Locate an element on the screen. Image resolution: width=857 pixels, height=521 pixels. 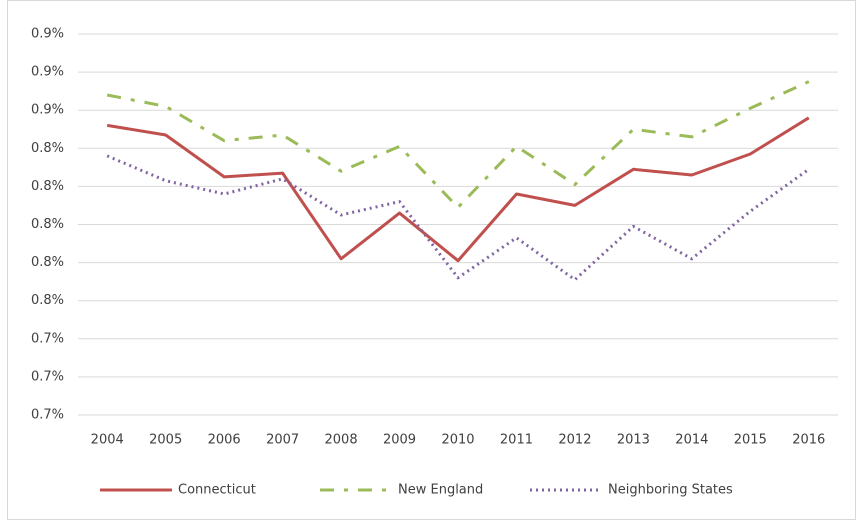
x-tick-label: 2016 is located at coordinates (808, 440).